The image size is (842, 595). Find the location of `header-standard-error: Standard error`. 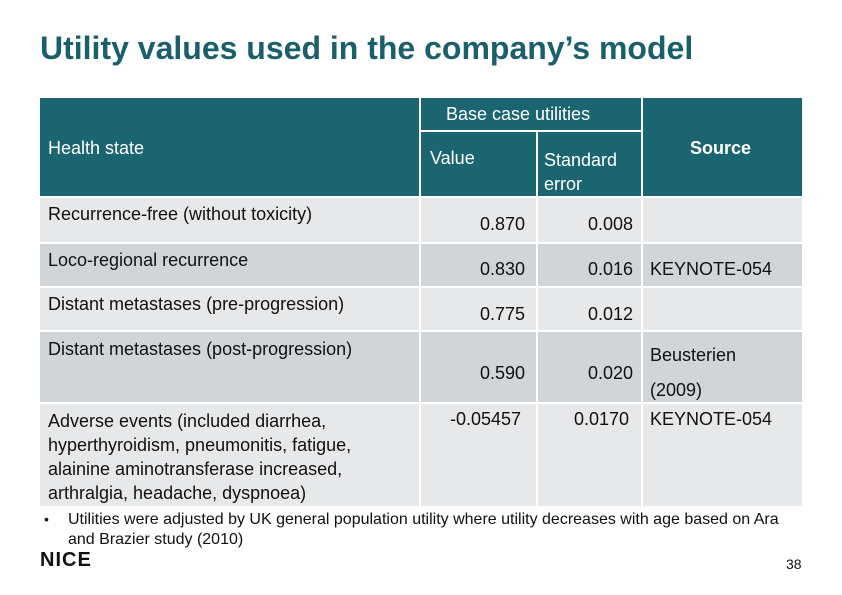

header-standard-error: Standard error is located at coordinates (581, 172).